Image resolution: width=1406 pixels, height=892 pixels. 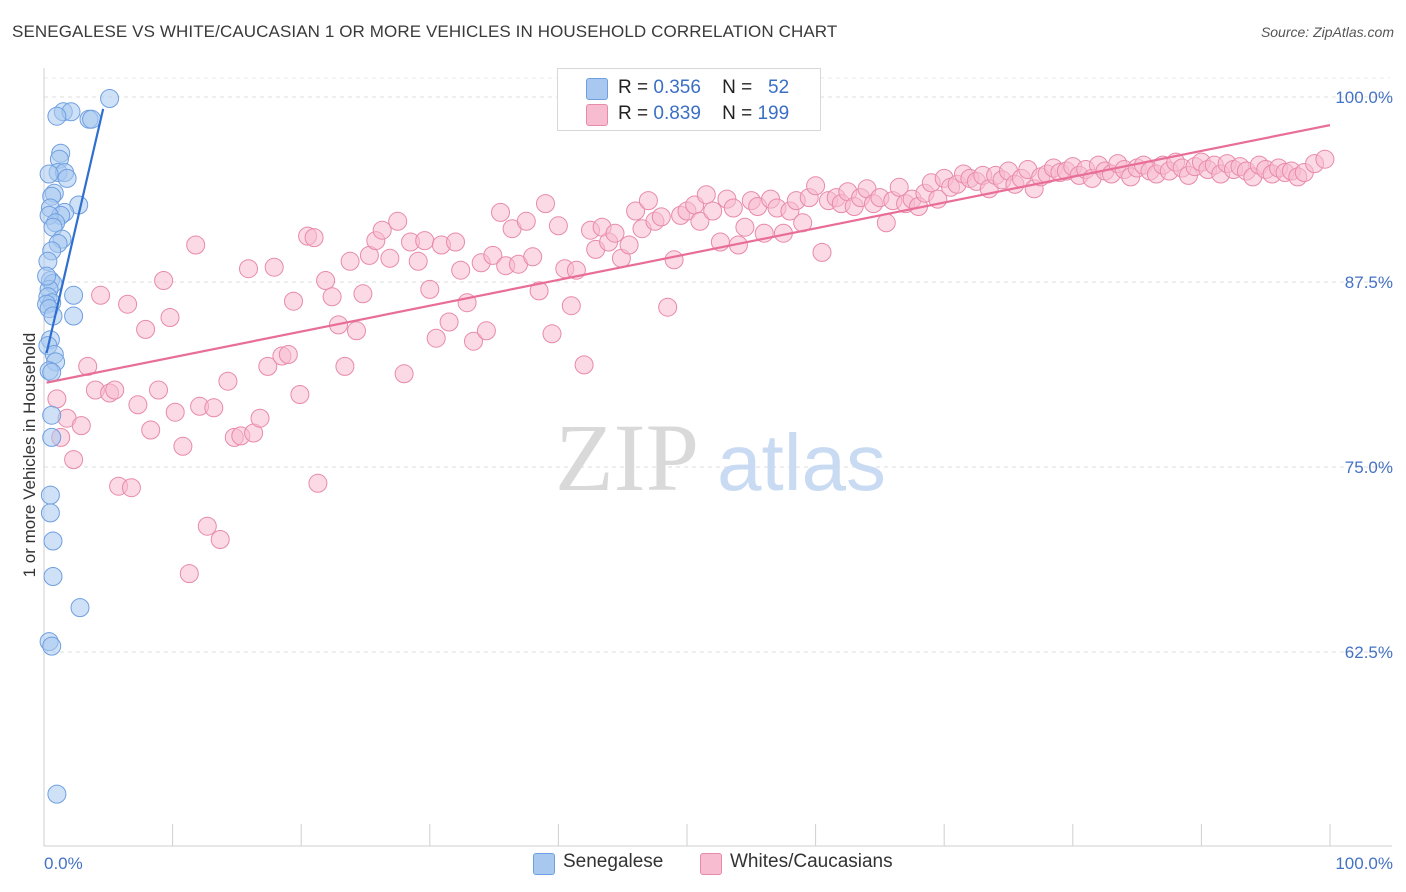 I want to click on watermark-atlas: atlas, so click(x=801, y=462).